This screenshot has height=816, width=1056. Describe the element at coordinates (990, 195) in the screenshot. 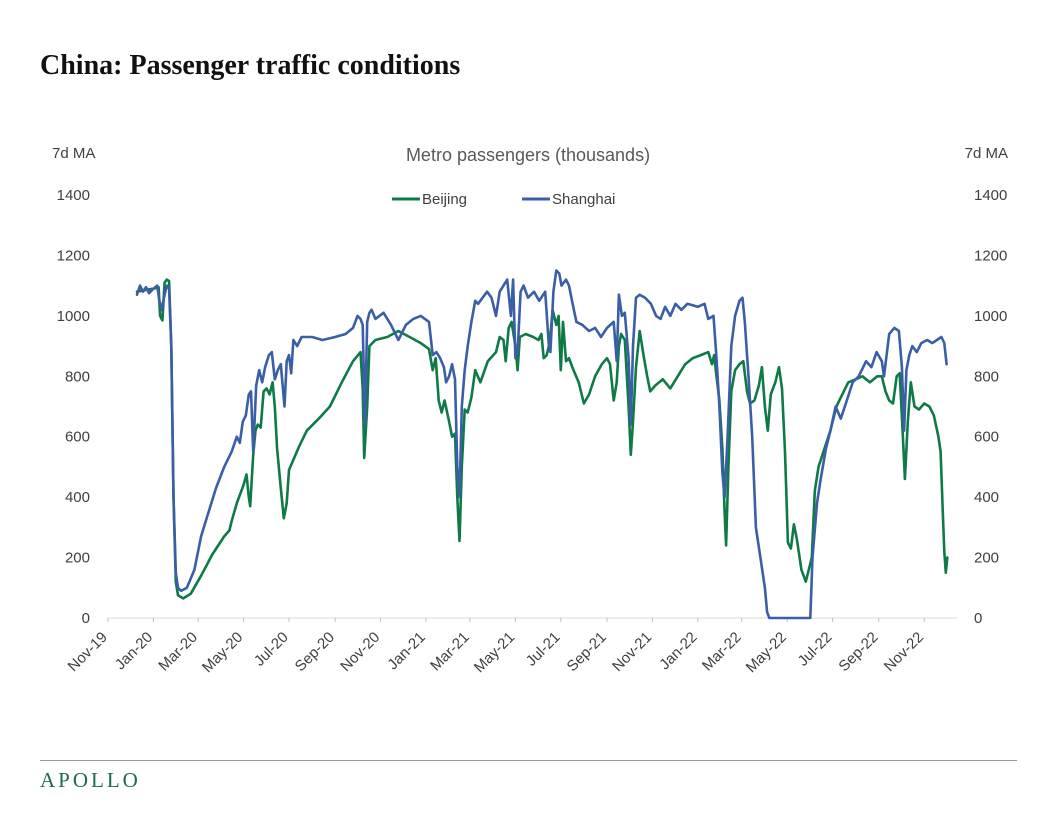

I see `y-tick-label-right: 1400` at that location.